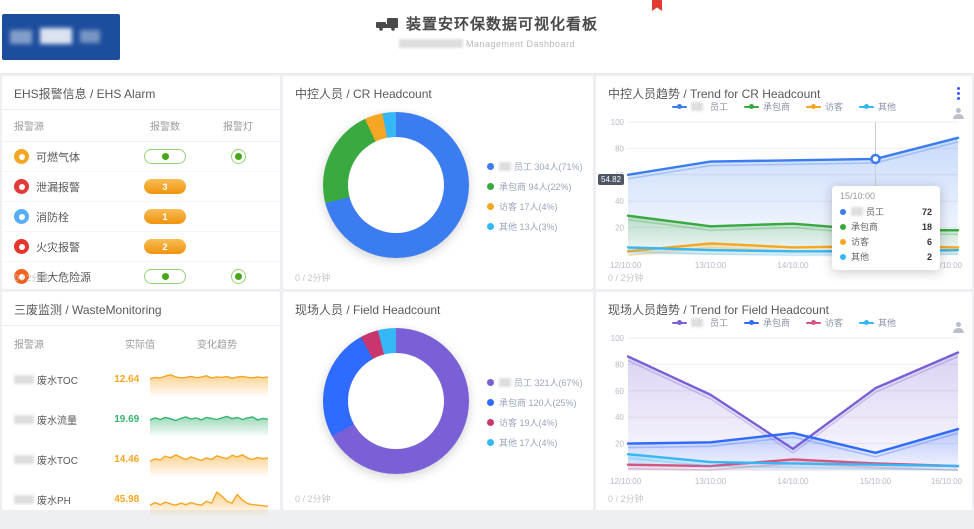 This screenshot has height=529, width=974. Describe the element at coordinates (58, 499) in the screenshot. I see `monitor-name: 废水PH` at that location.